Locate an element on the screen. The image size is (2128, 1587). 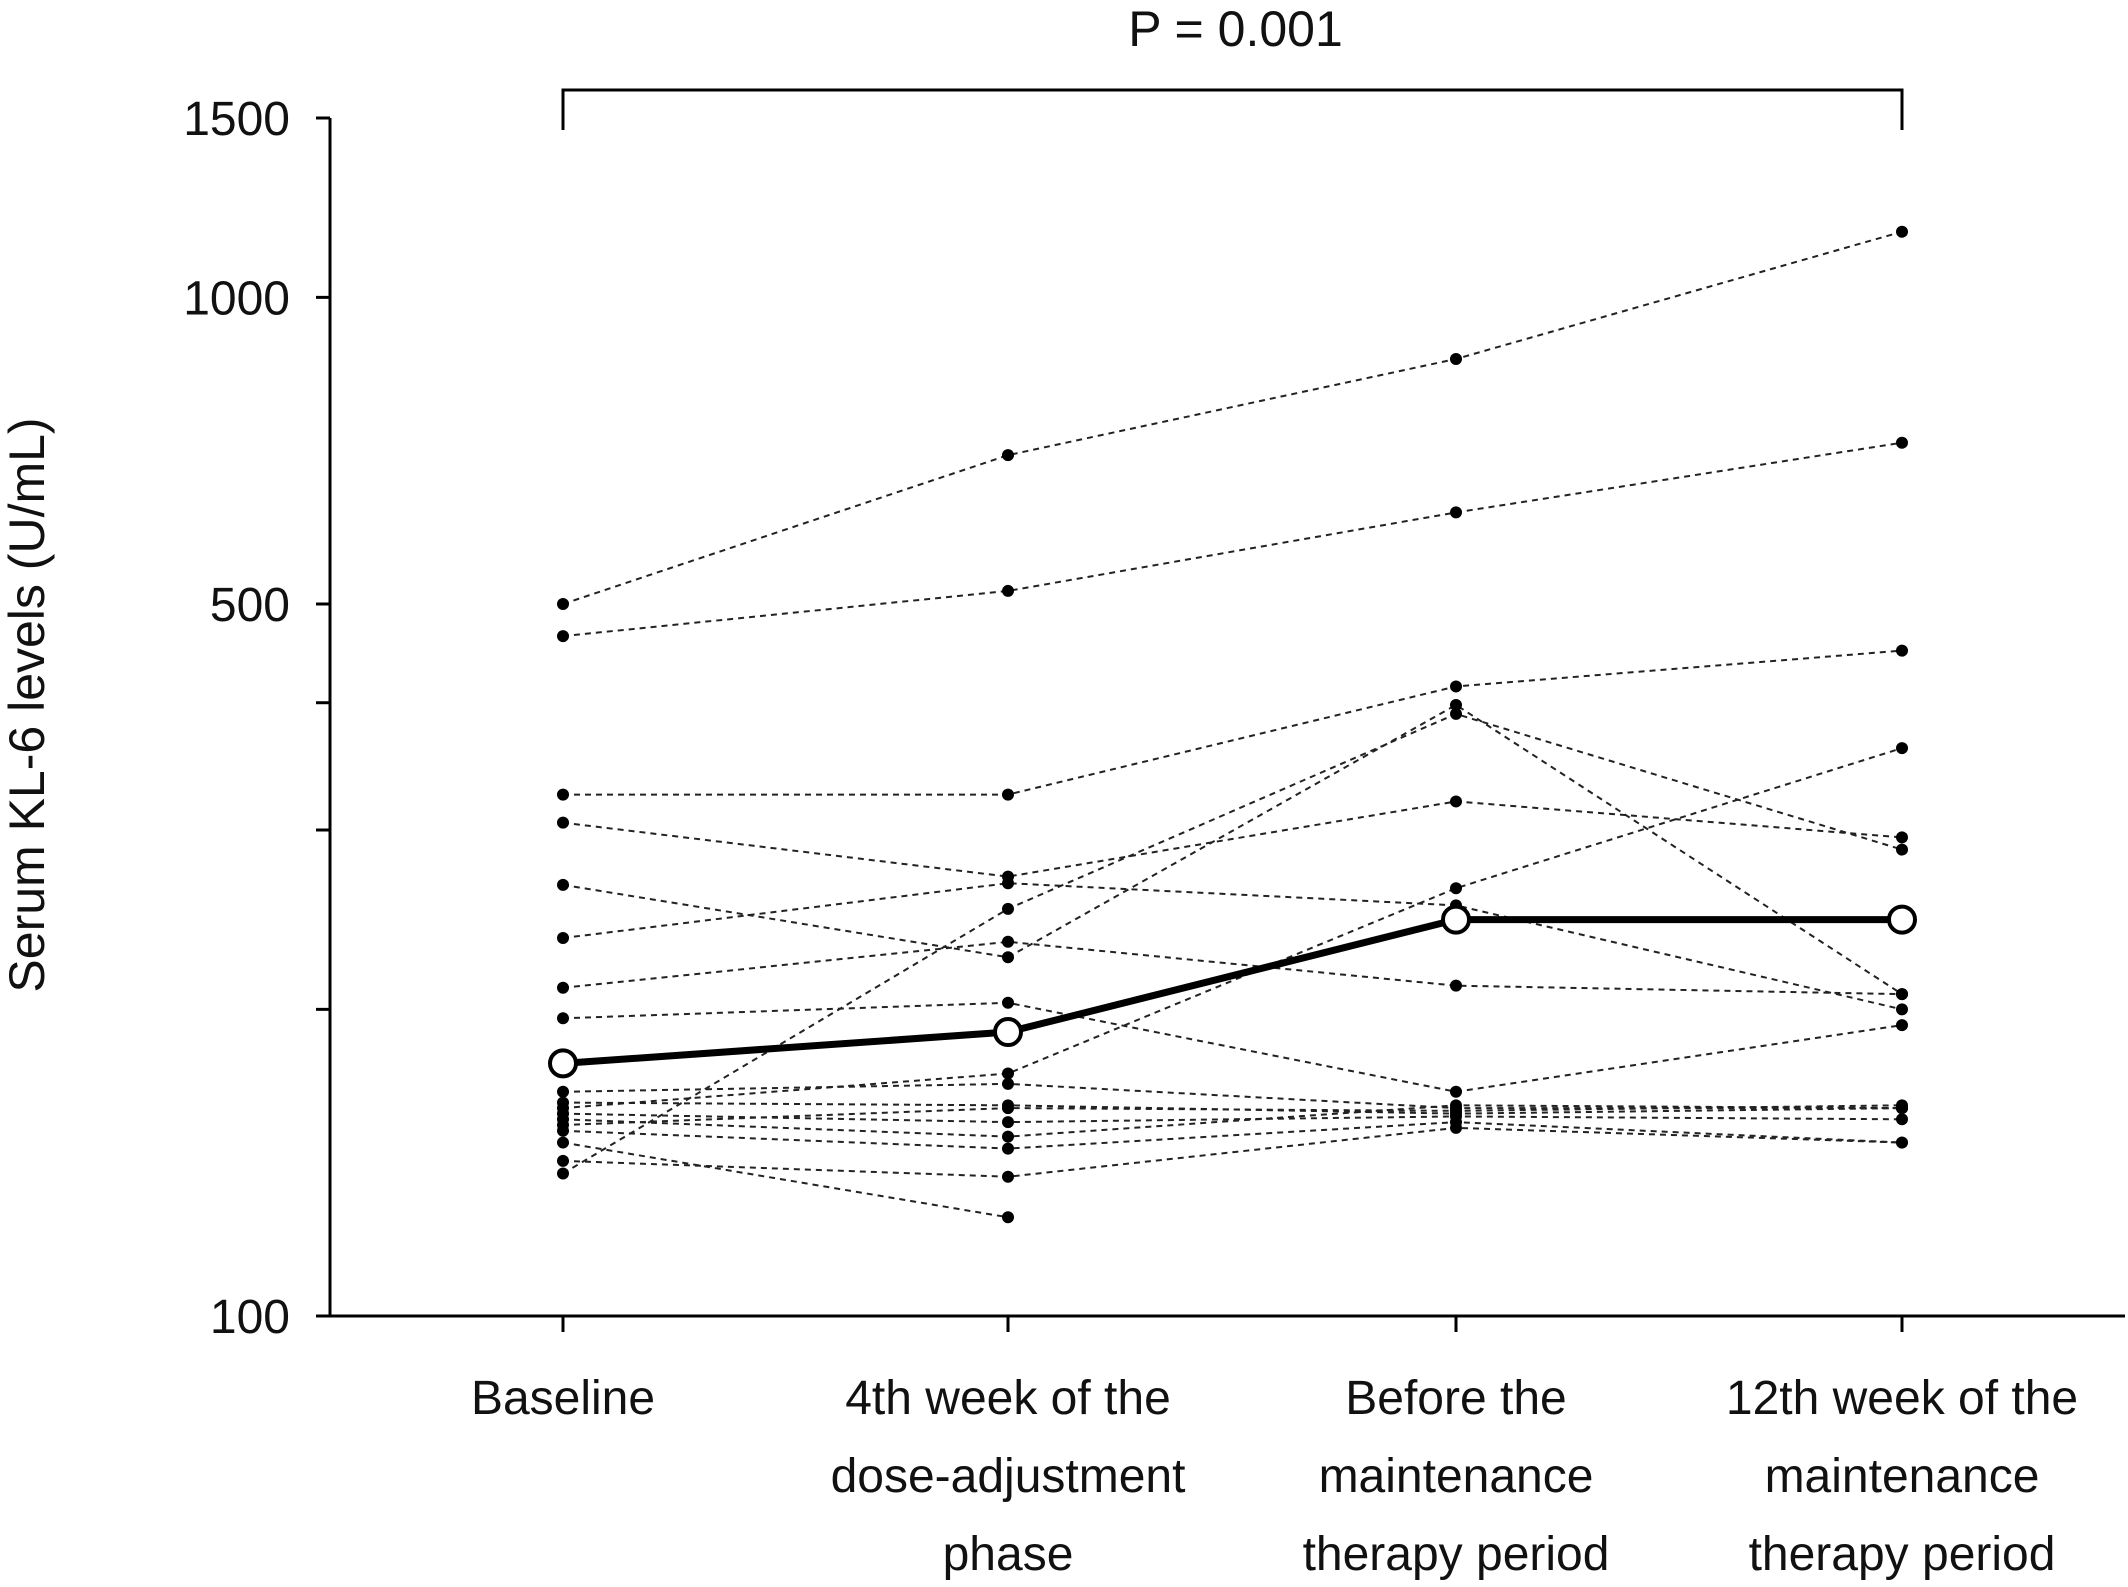
x-tick-label: phase is located at coordinates (1008, 1554).